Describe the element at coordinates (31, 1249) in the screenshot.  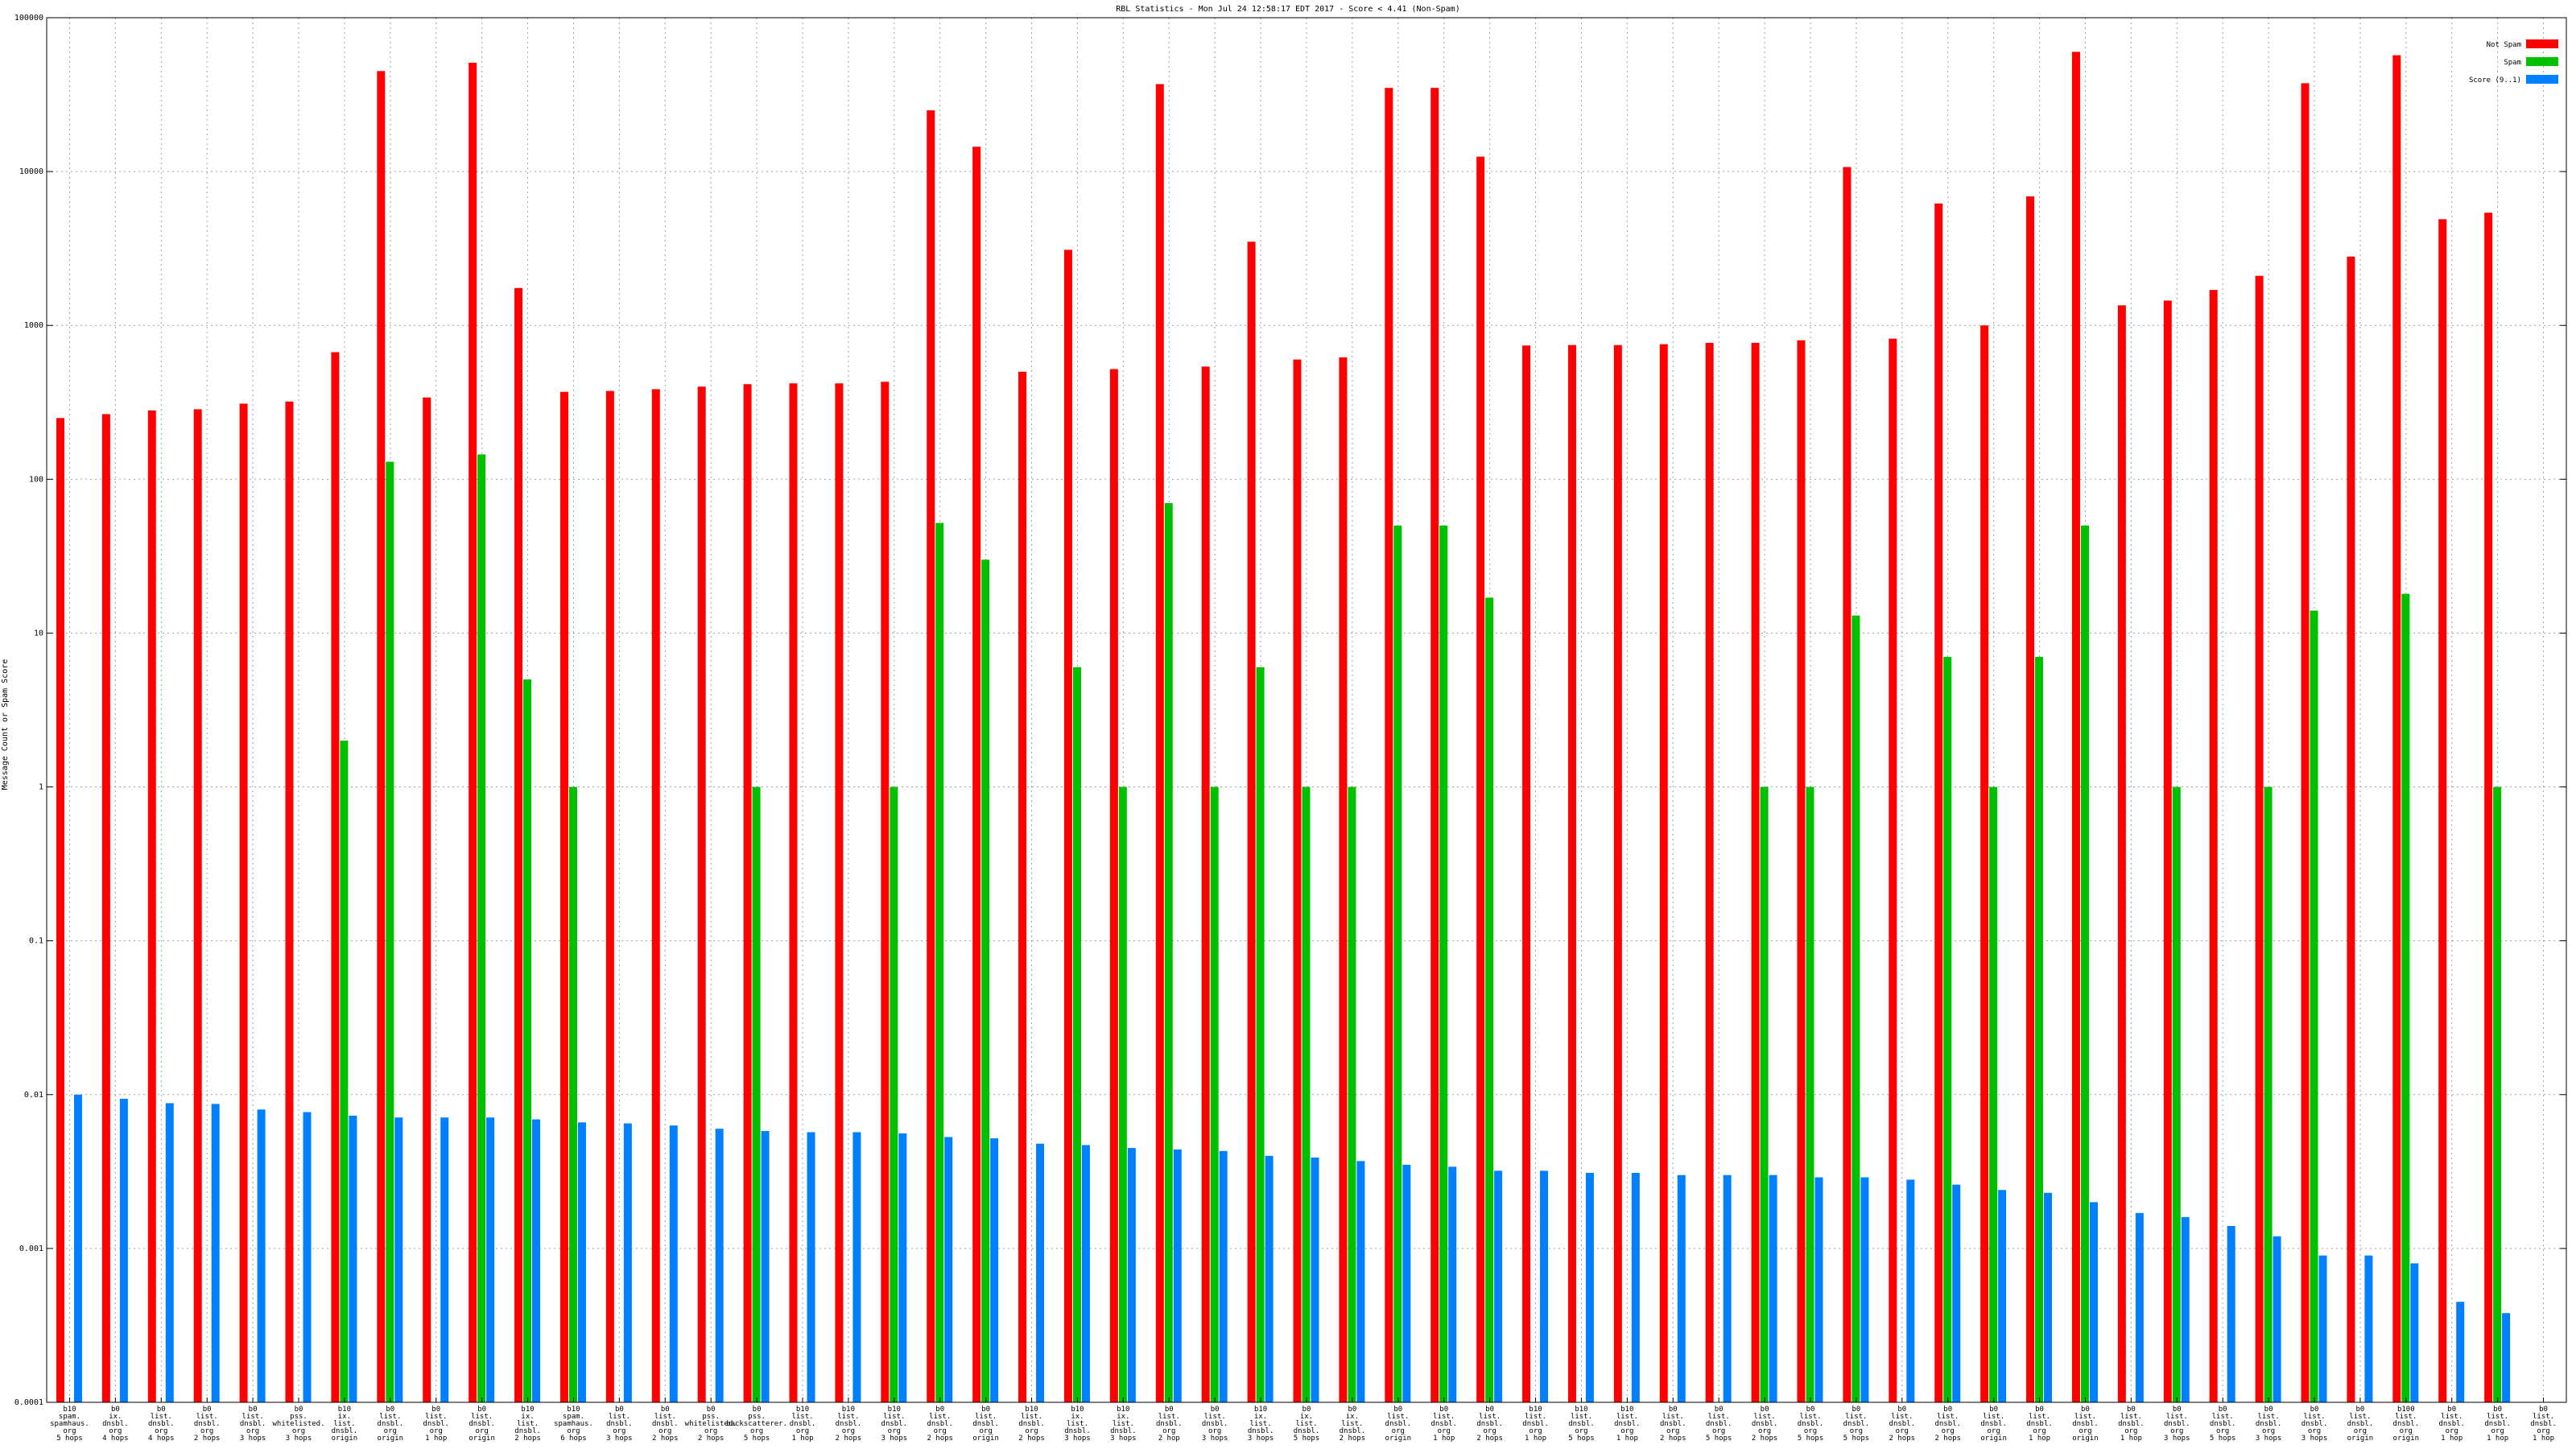
I see `y-tick-label: 0.001` at that location.